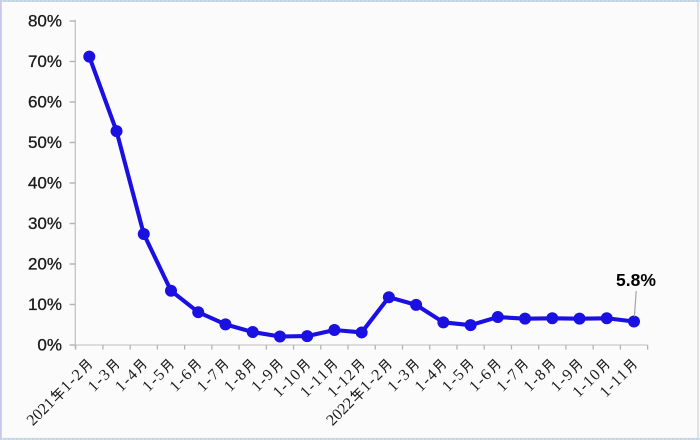 Image resolution: width=700 pixels, height=440 pixels. I want to click on svg-text: 70%, so click(45, 61).